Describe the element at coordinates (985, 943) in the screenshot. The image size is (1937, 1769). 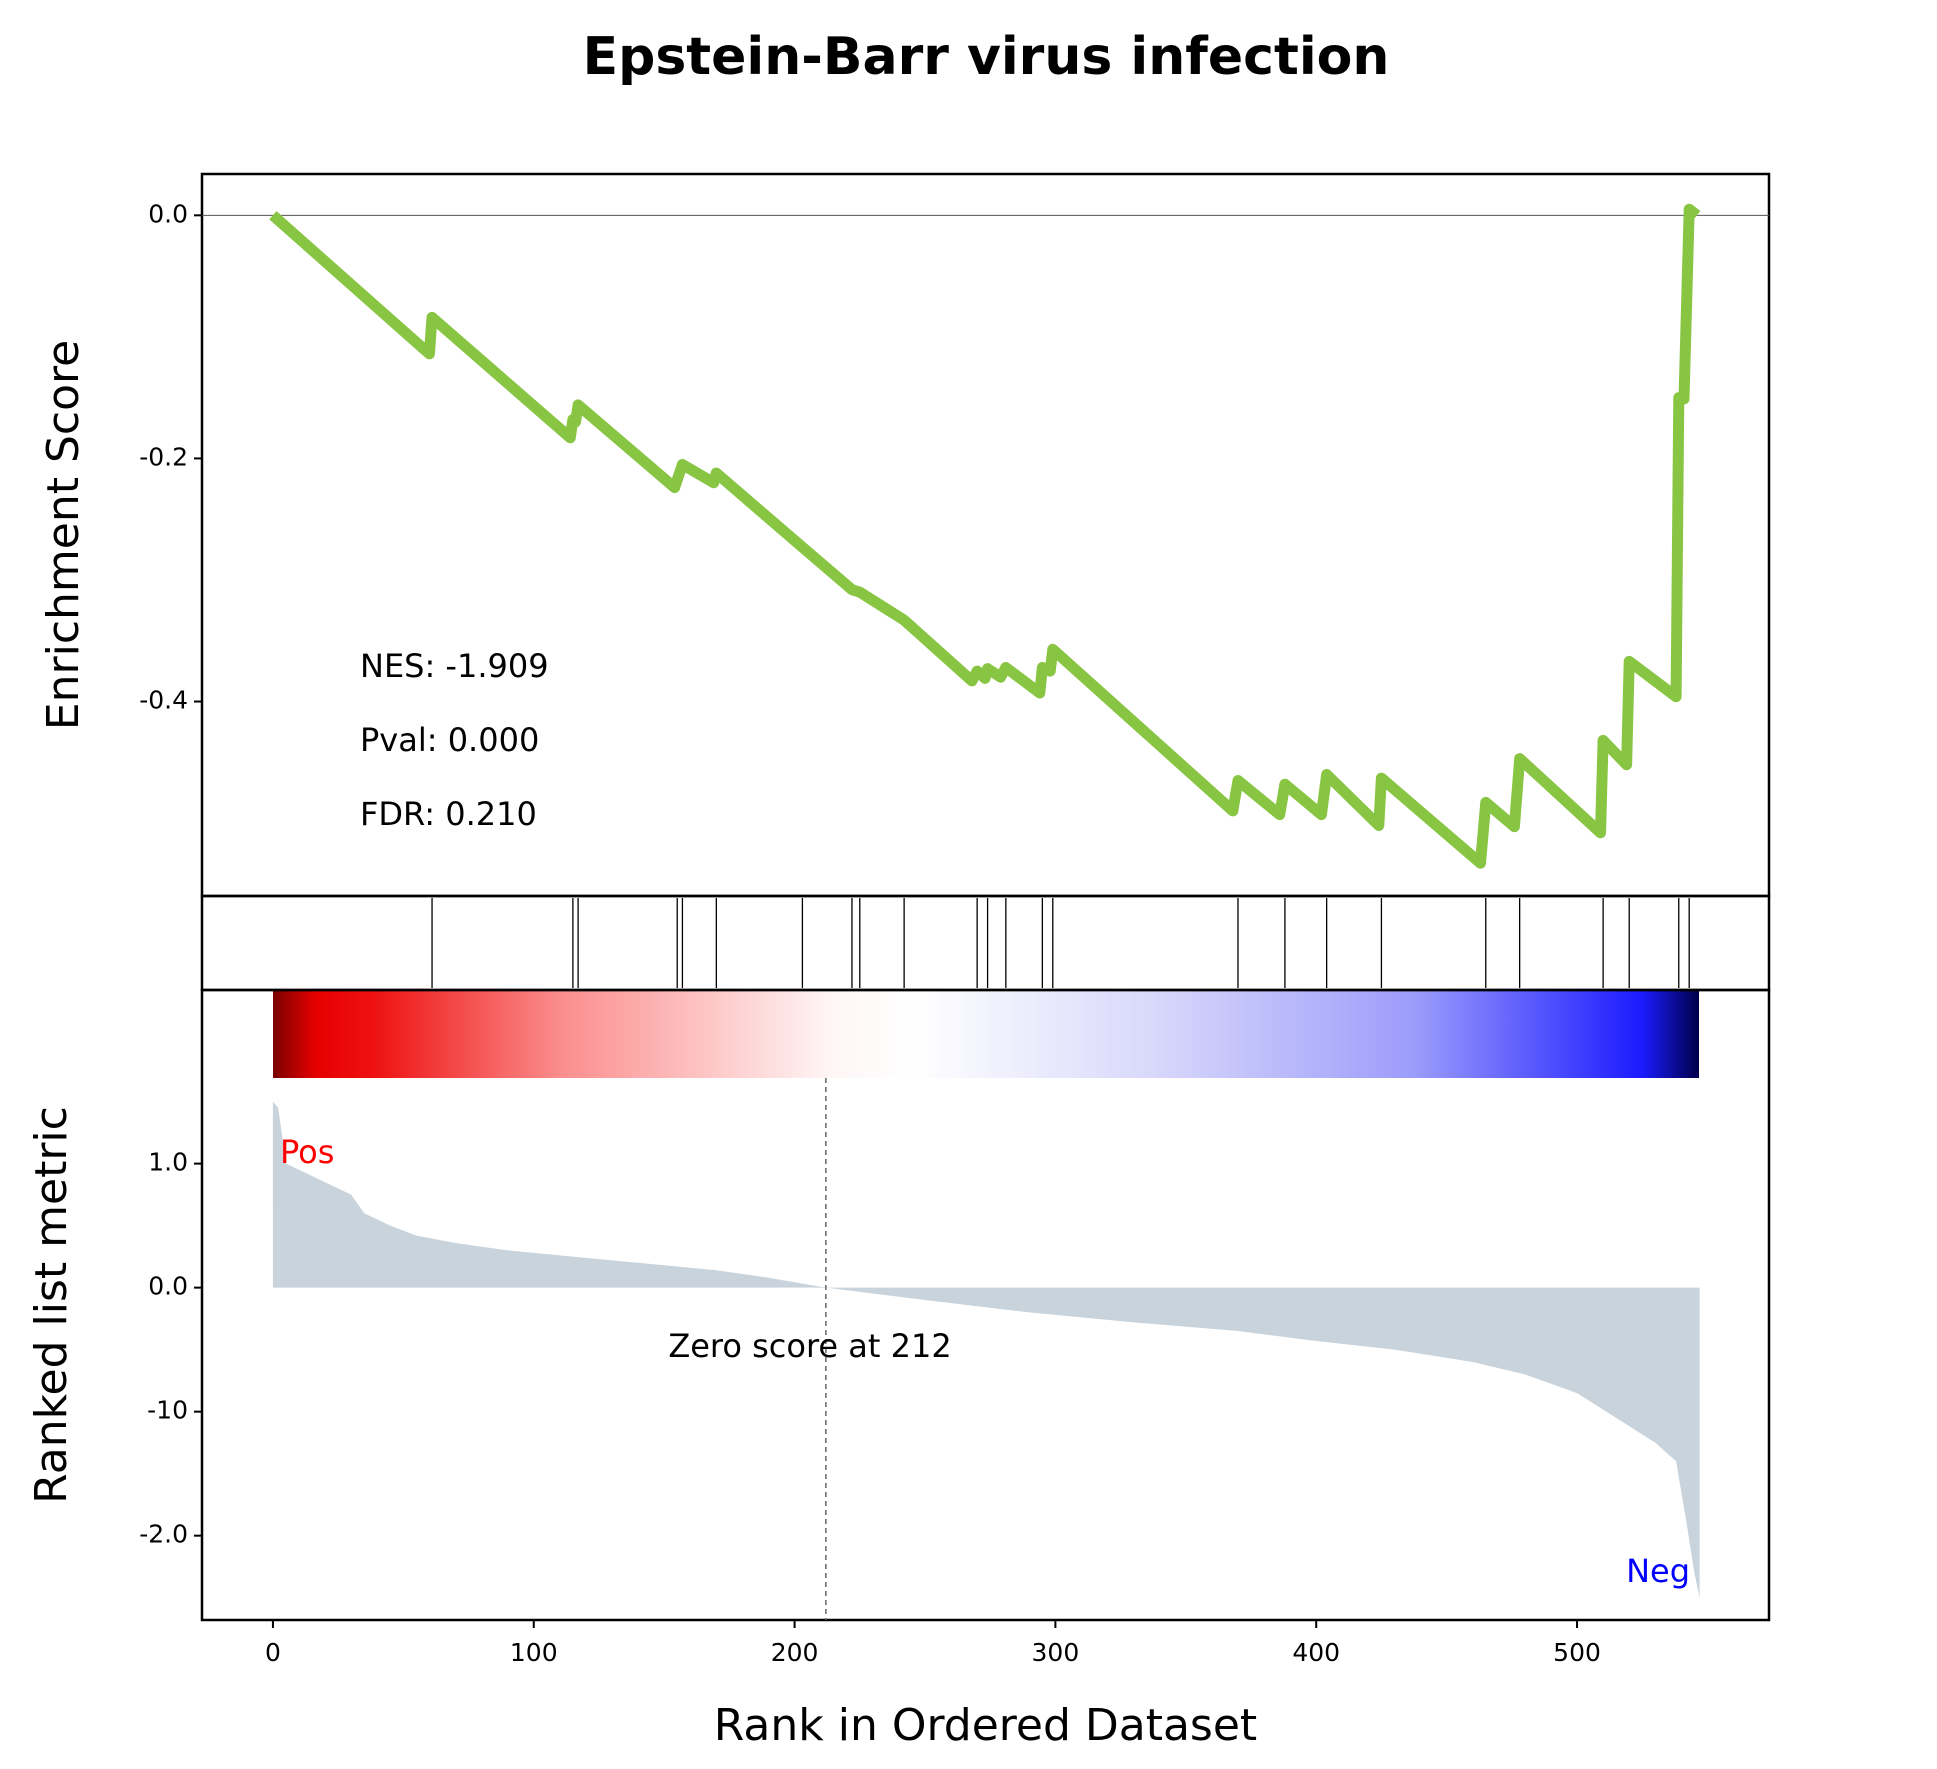
I see `plot-frame` at that location.